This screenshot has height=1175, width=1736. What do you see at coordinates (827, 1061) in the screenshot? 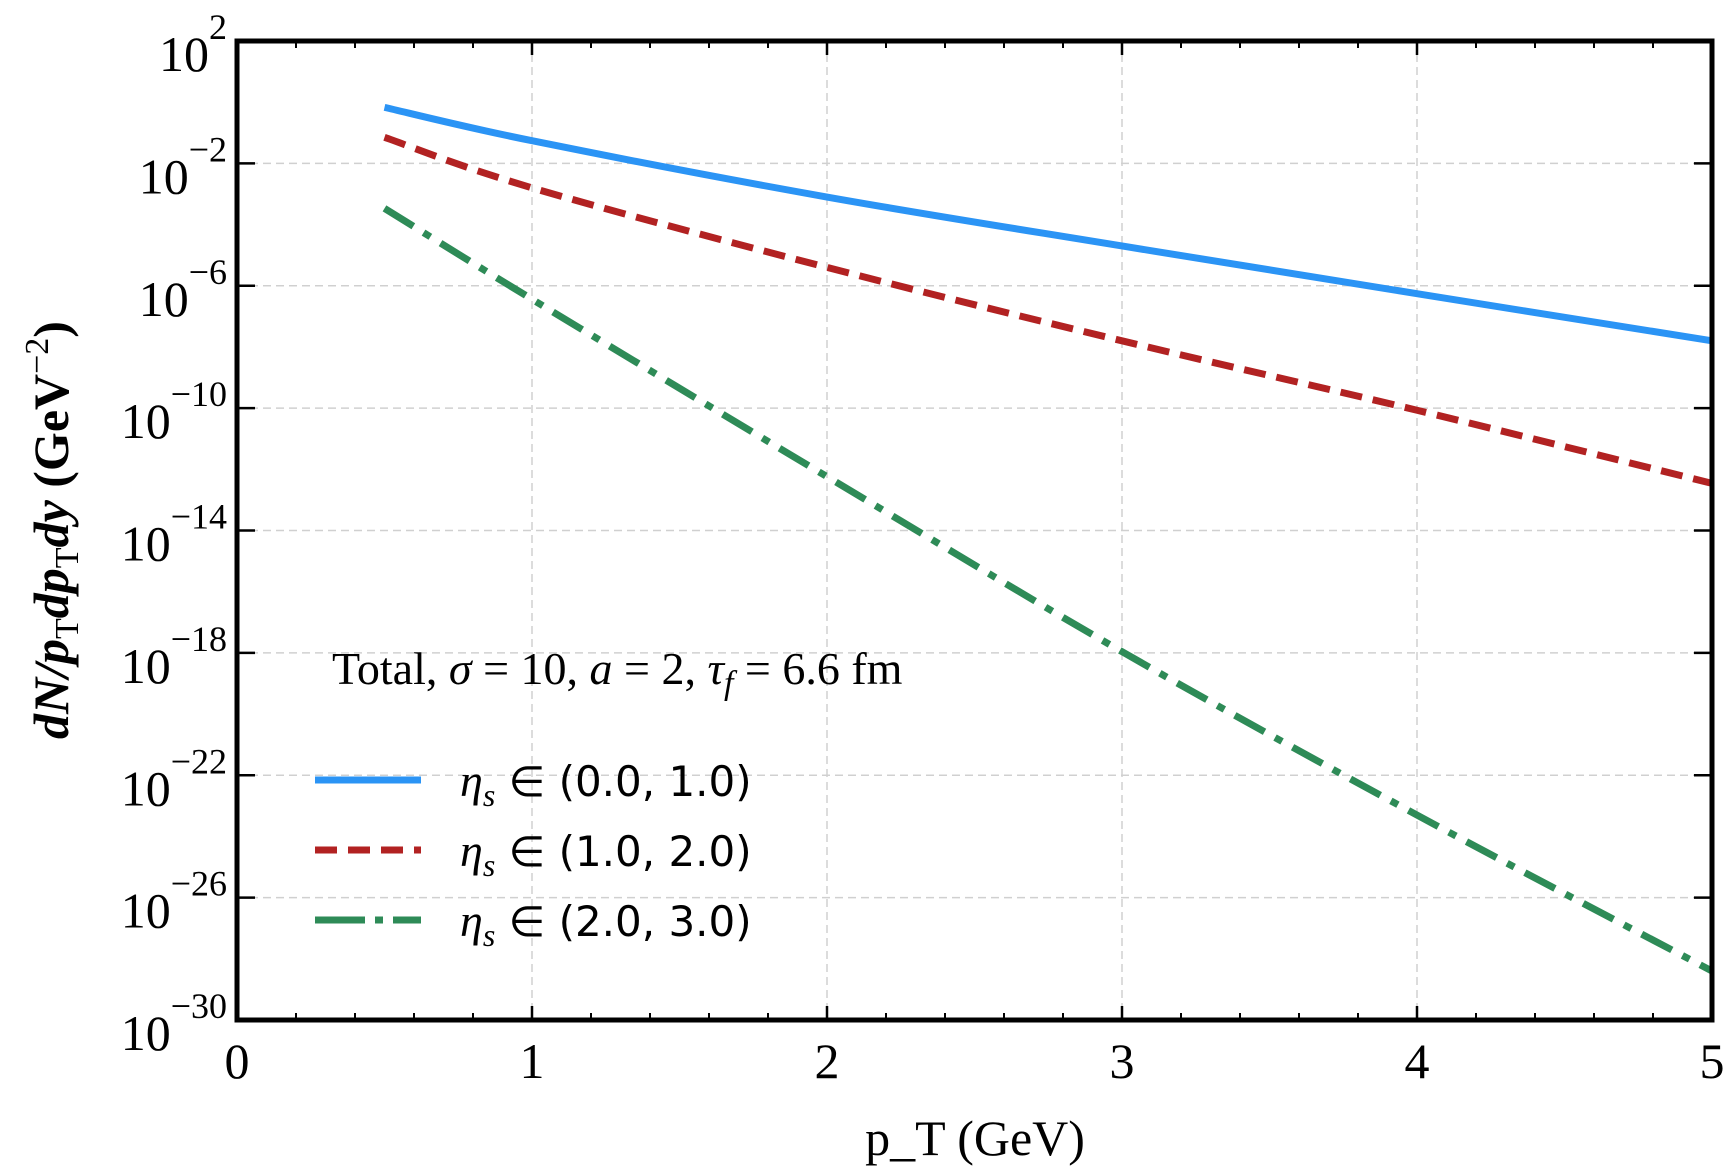
I see `x-tick-label: 2` at bounding box center [827, 1061].